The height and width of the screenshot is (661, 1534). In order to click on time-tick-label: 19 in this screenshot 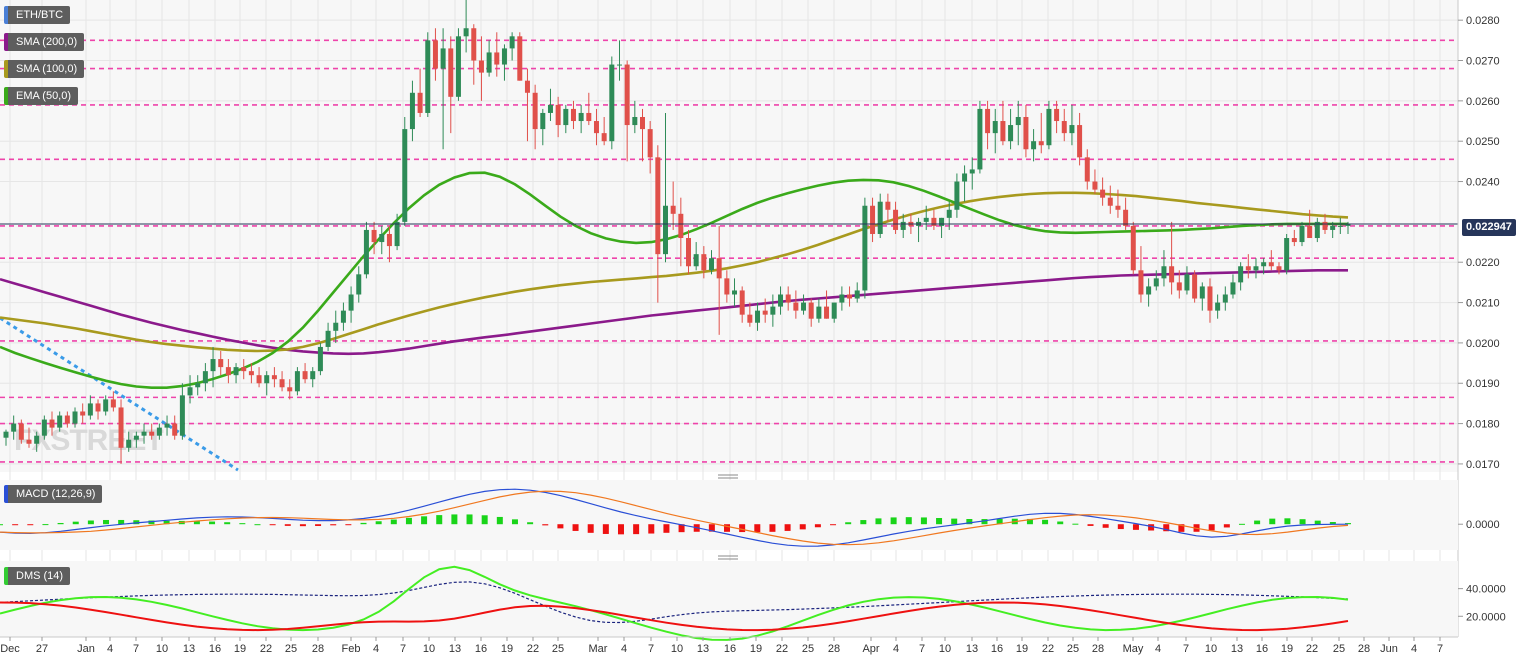, I will do `click(756, 649)`.